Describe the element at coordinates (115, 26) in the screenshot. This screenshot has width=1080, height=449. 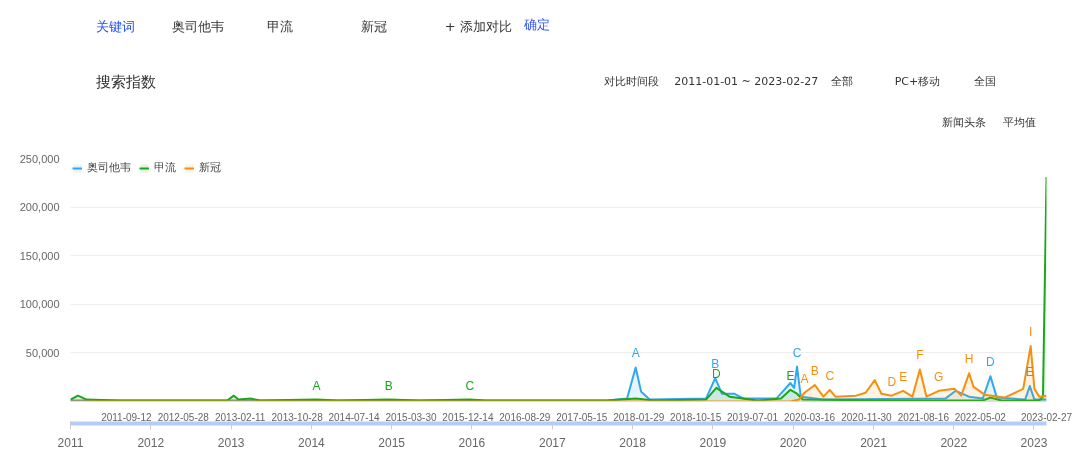
I see `text: 关键词` at that location.